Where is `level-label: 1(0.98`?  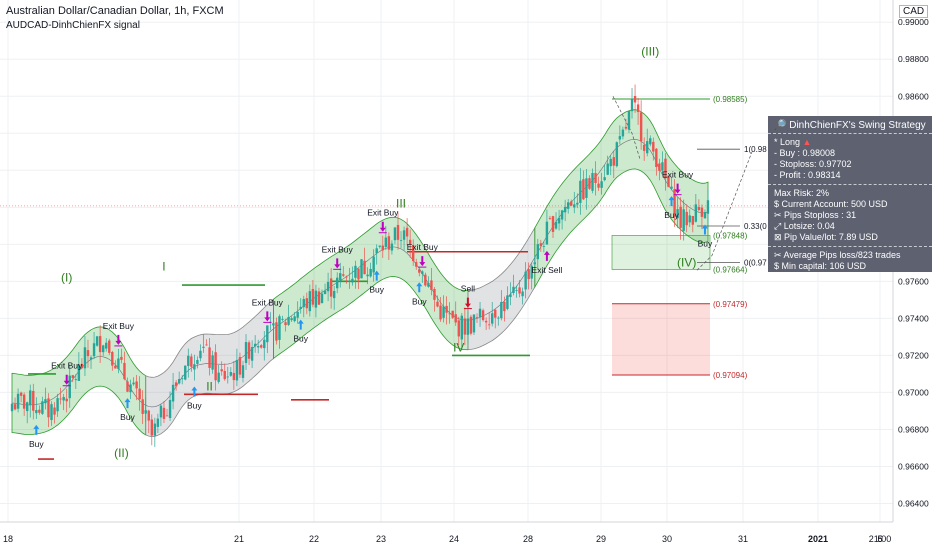 level-label: 1(0.98 is located at coordinates (755, 149).